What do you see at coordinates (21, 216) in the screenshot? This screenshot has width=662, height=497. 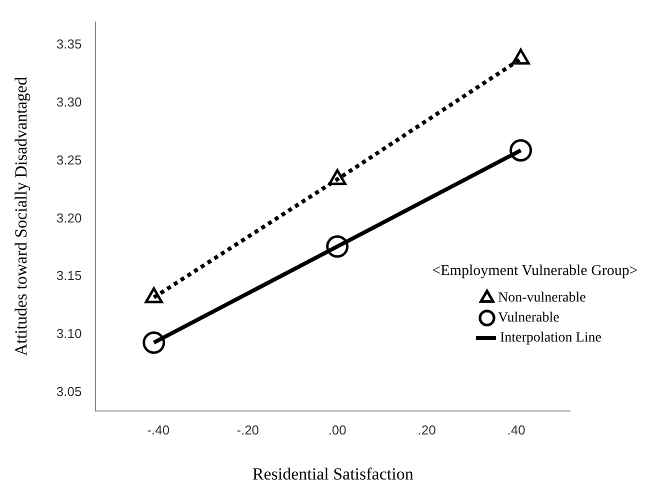 I see `y-axis-title: Attitudes toward Socially Disadvantaged` at bounding box center [21, 216].